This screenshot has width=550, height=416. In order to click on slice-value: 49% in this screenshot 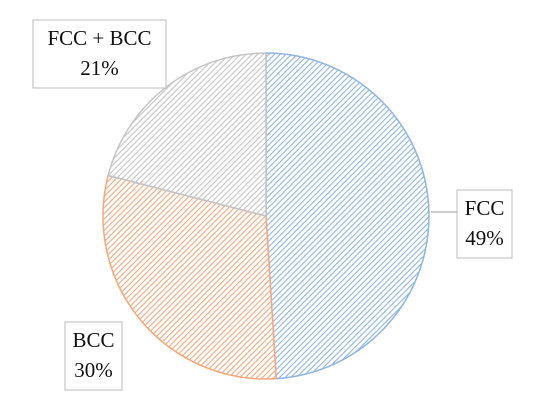, I will do `click(484, 238)`.